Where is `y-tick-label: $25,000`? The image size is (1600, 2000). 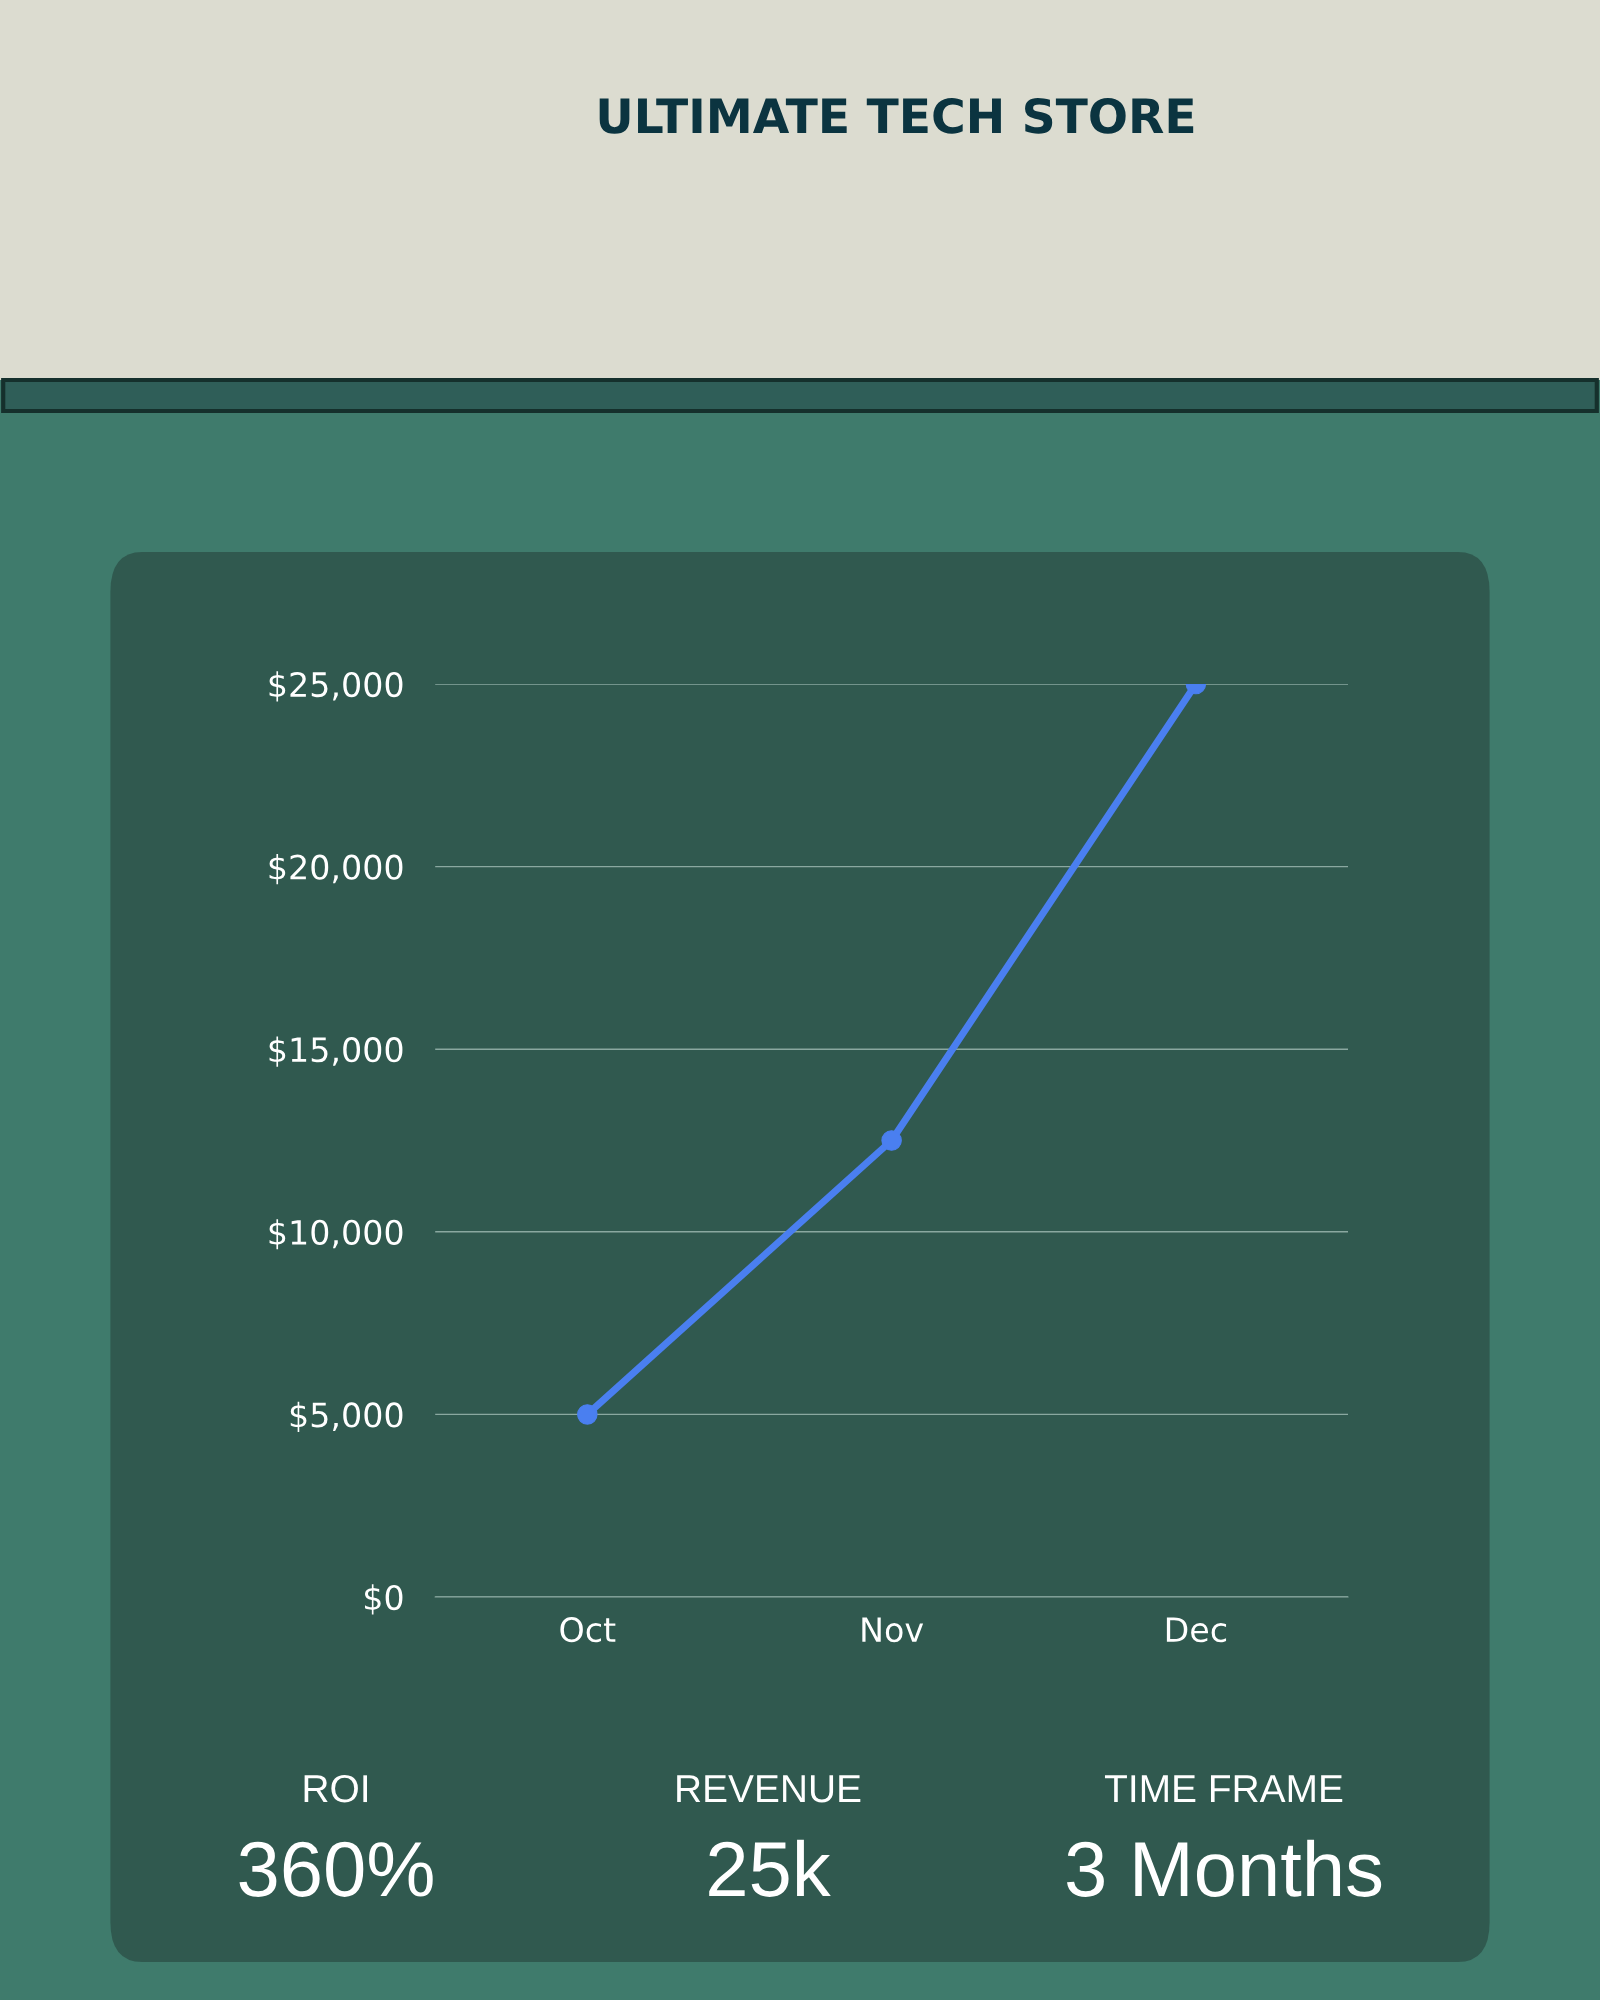
y-tick-label: $25,000 is located at coordinates (336, 686).